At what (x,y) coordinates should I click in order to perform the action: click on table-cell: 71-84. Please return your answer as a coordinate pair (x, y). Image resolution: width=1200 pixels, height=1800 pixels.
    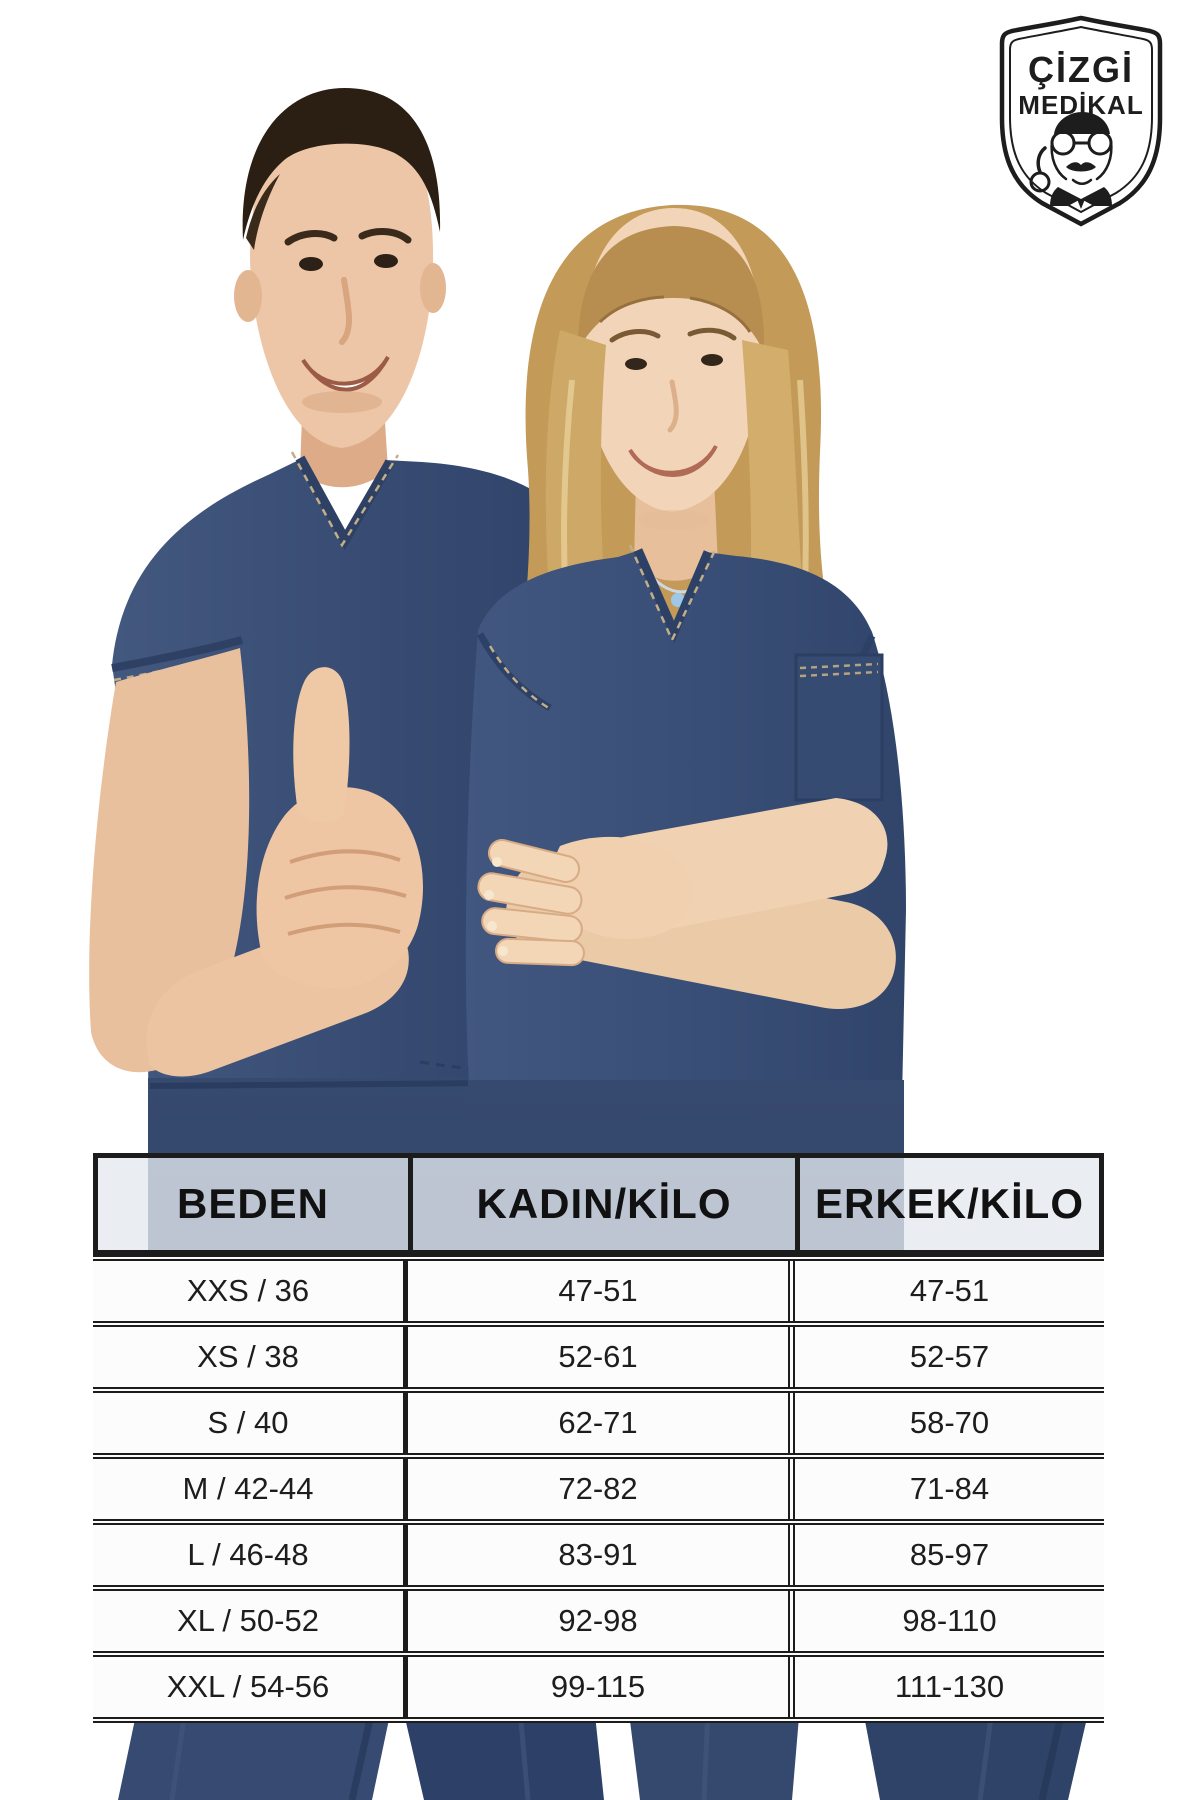
    Looking at the image, I should click on (949, 1488).